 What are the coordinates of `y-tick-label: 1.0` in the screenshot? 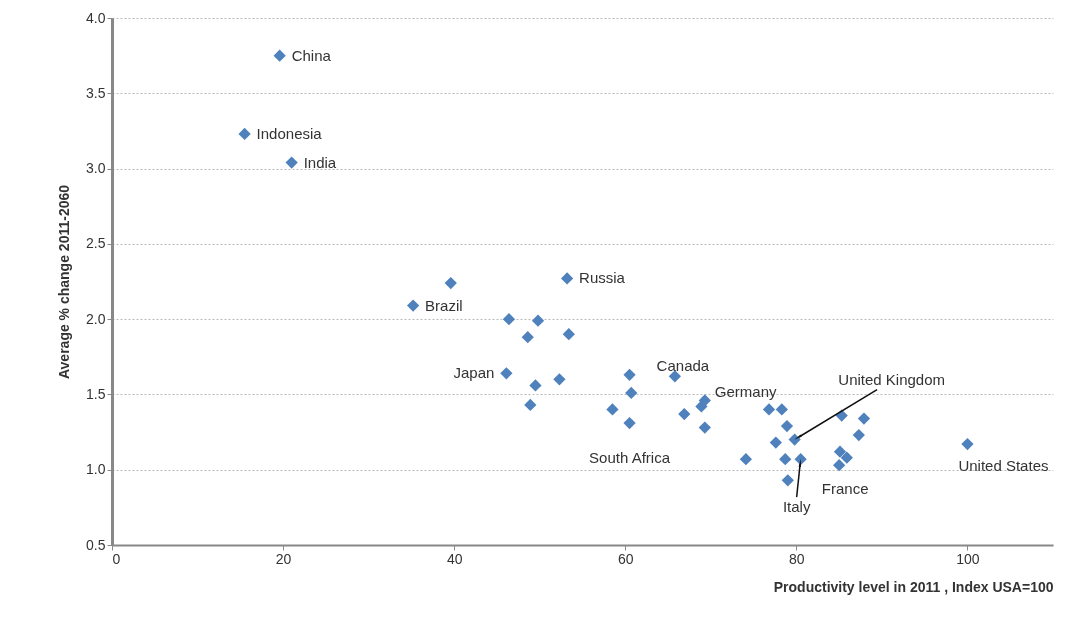 It's located at (96, 469).